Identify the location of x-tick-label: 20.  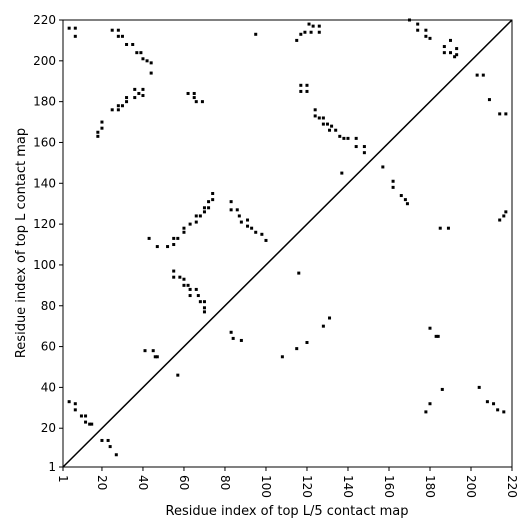
(102, 482).